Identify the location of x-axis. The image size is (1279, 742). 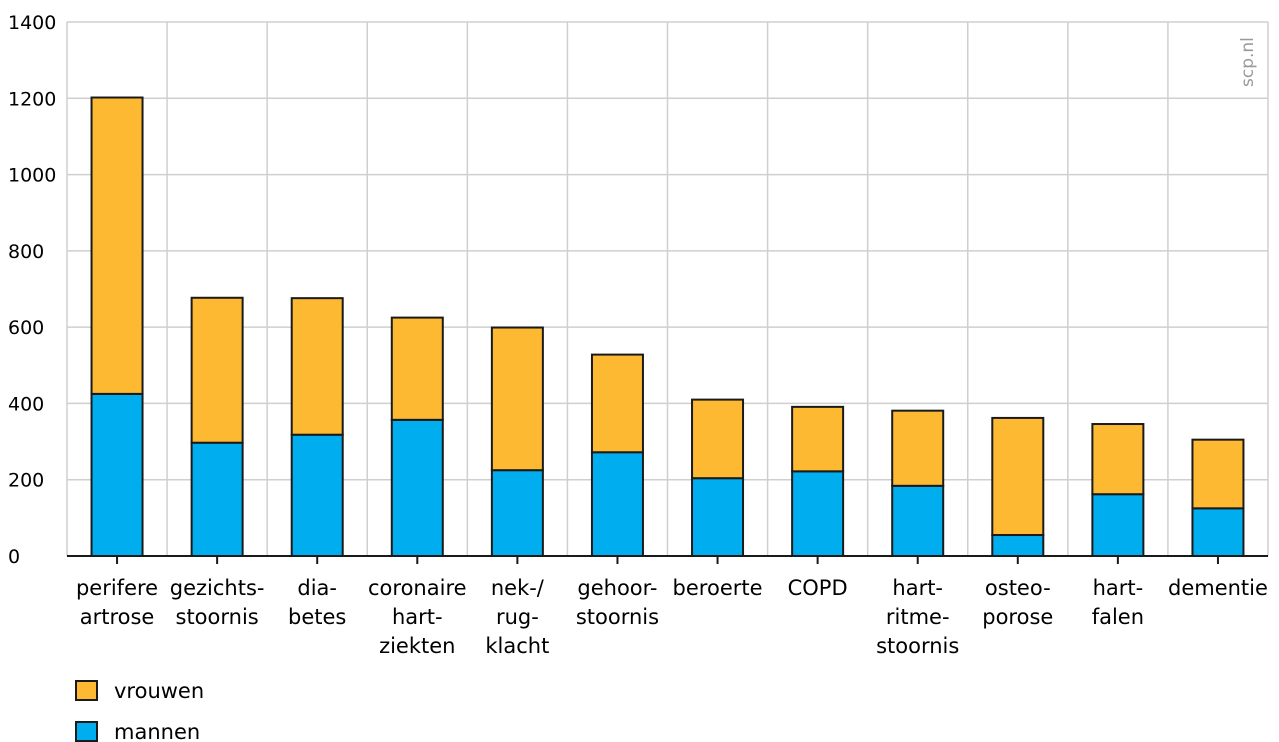
(667, 559).